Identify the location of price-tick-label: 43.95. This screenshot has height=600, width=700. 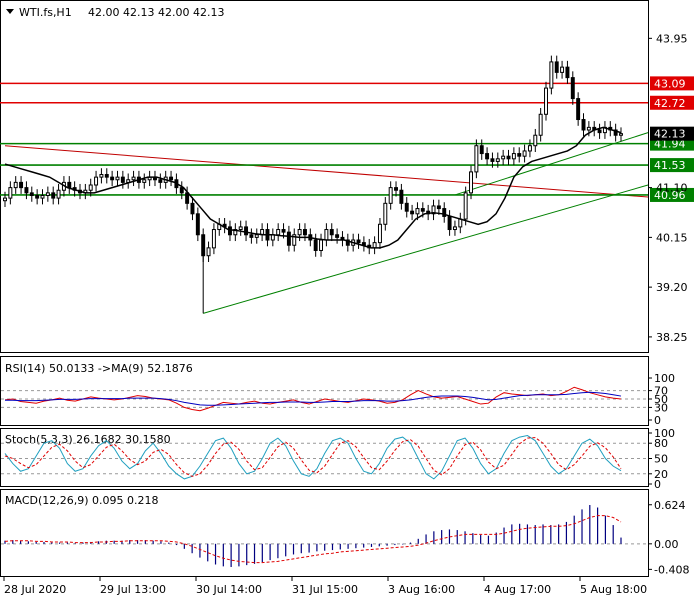
(672, 38).